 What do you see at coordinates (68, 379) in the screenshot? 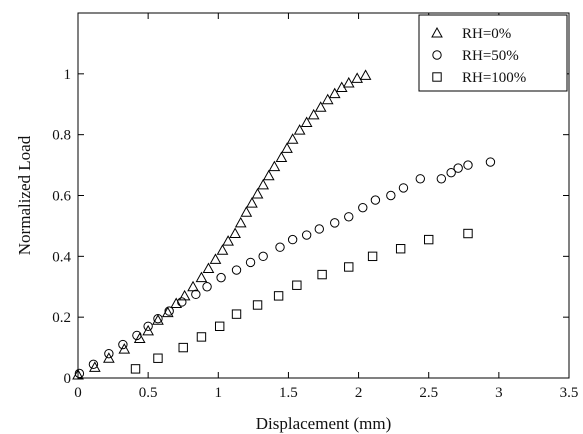
I see `y-tick-label: 0` at bounding box center [68, 379].